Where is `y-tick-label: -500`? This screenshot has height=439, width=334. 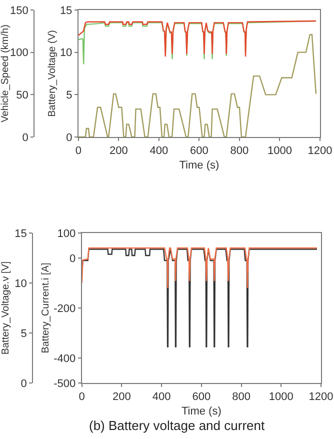 y-tick-label: -500 is located at coordinates (65, 384).